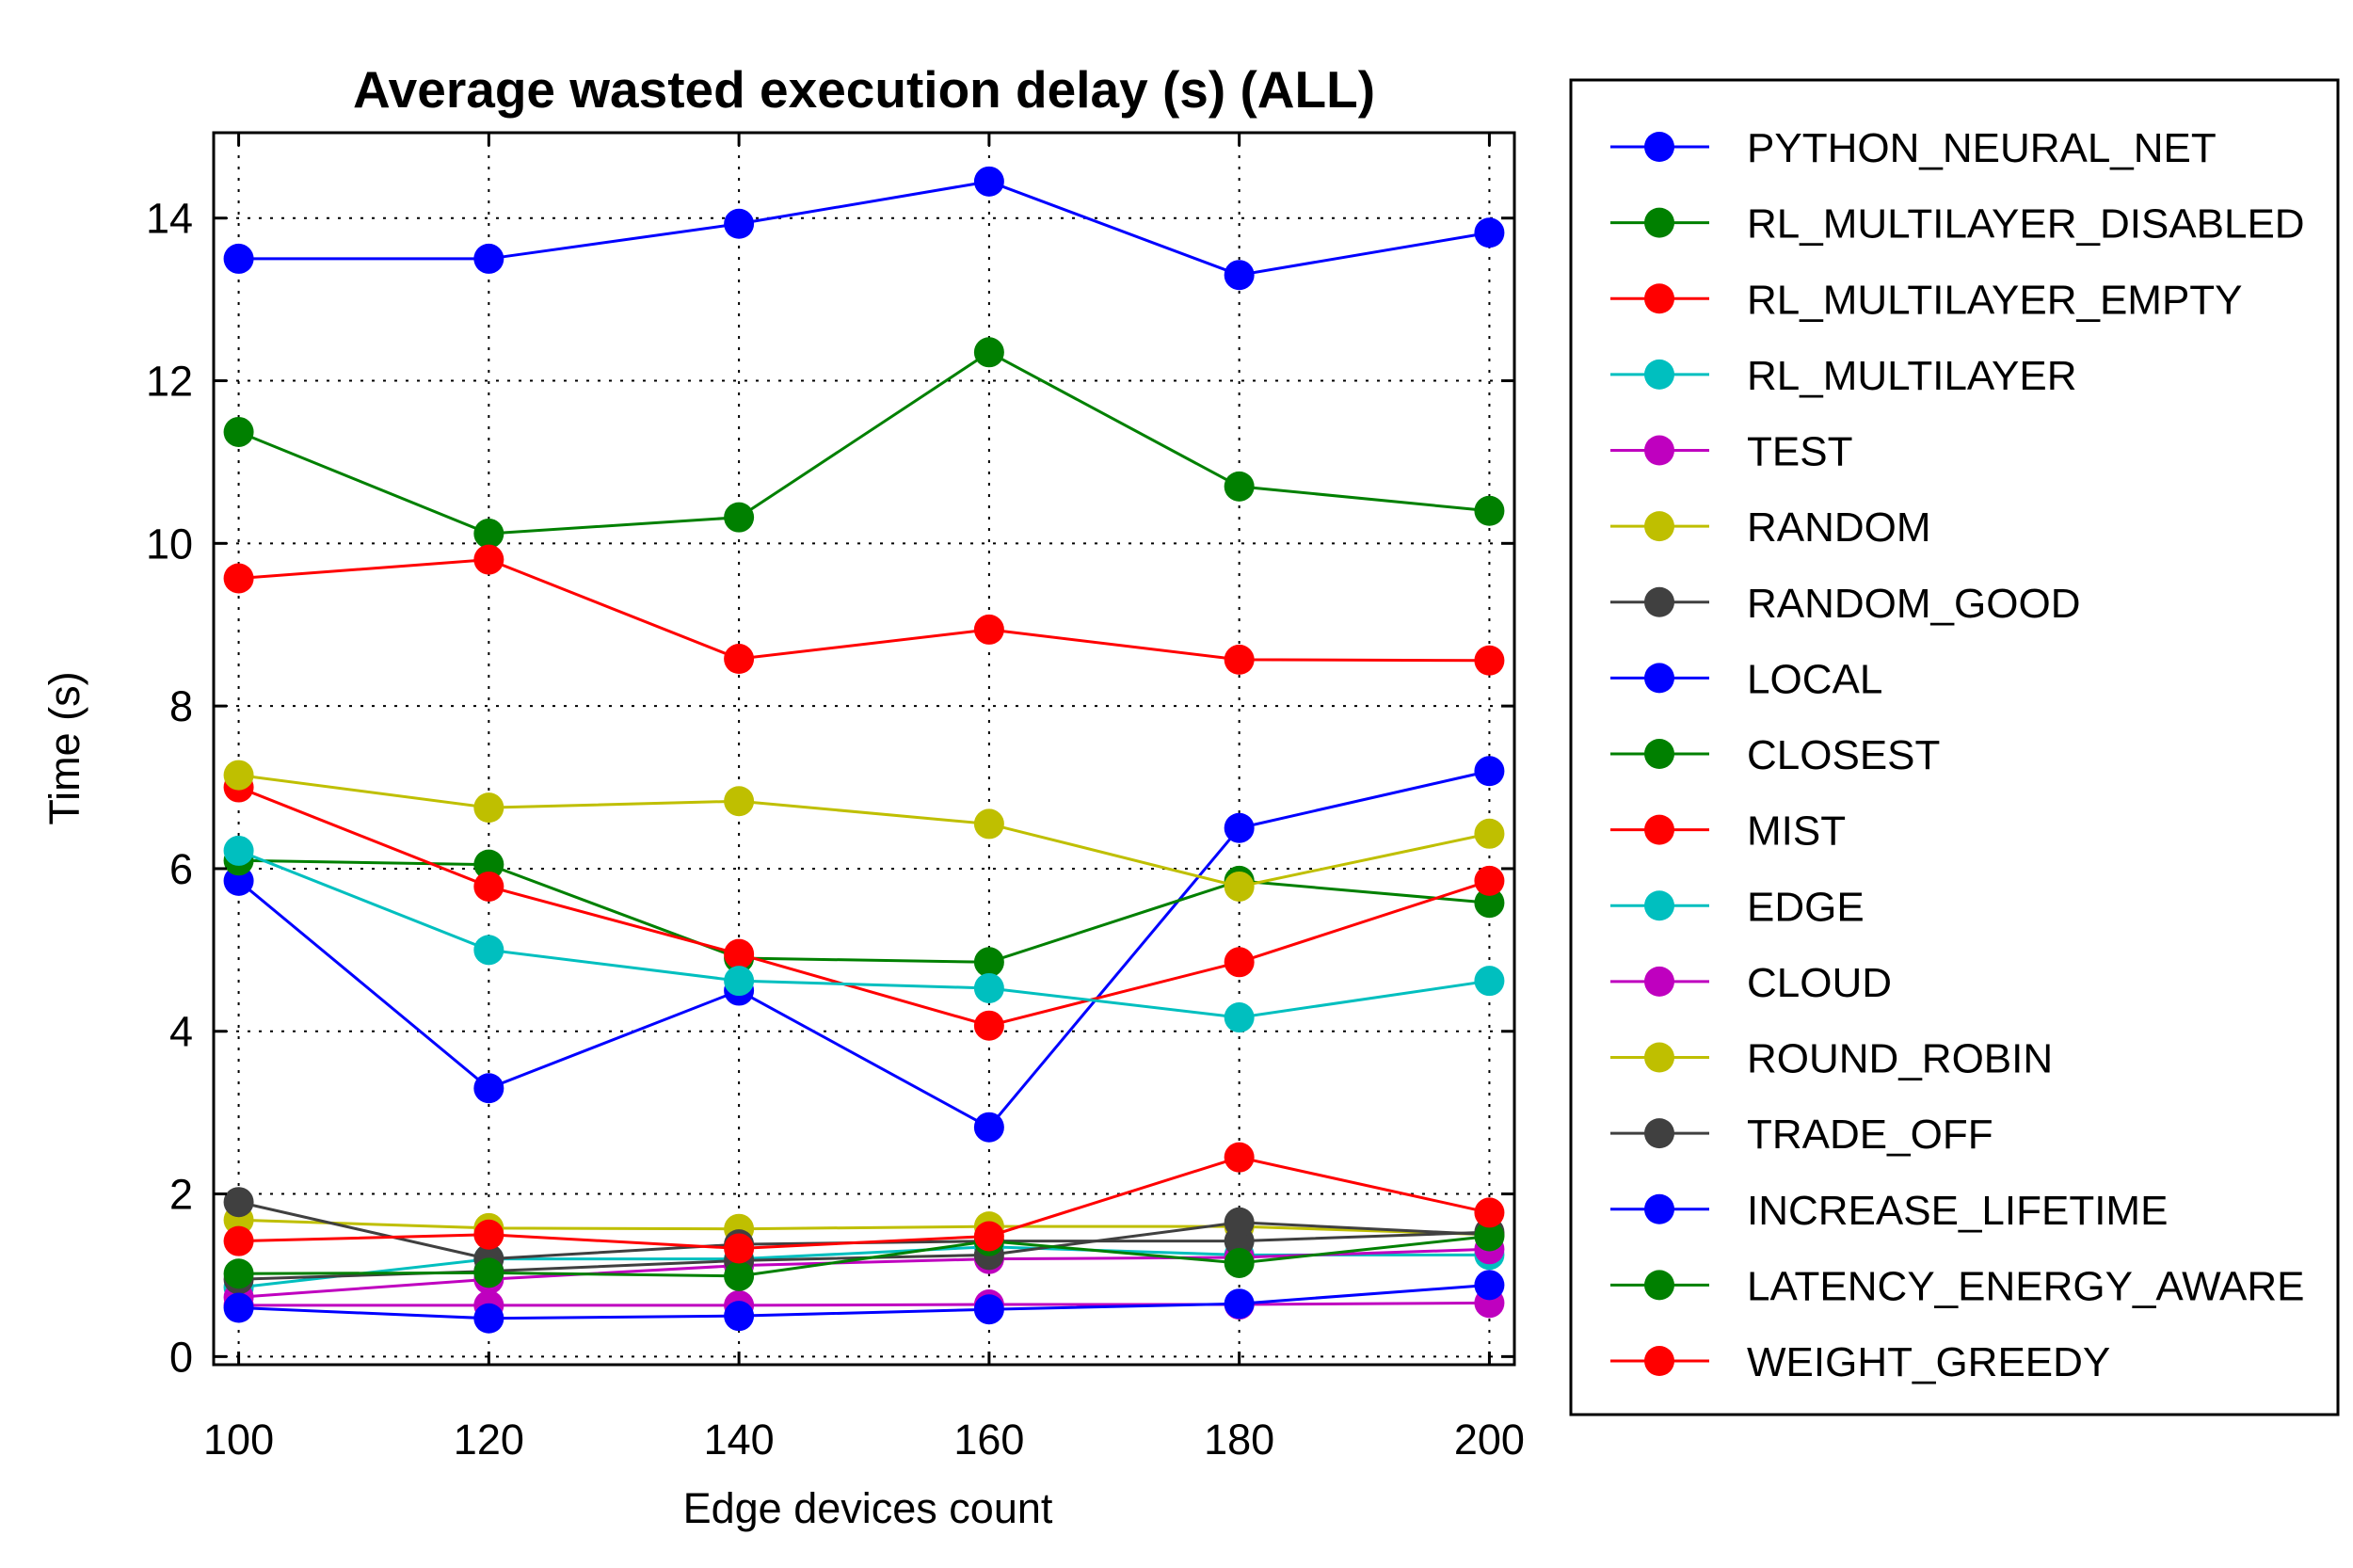 This screenshot has width=2353, height=1568. I want to click on legend-label: LATENCY_ENERGY_AWARE, so click(2026, 1286).